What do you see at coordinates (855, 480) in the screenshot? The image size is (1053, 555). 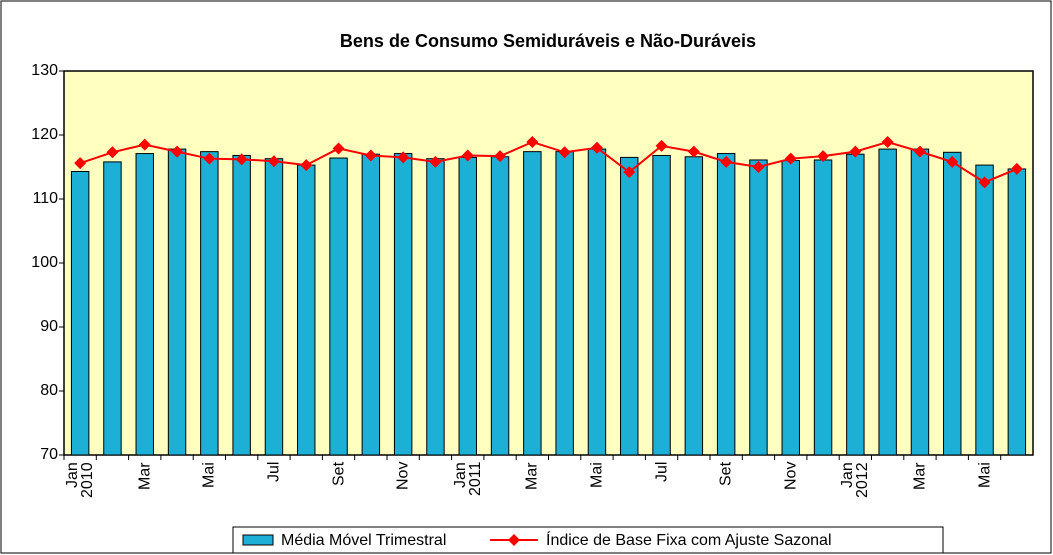 I see `x-tick-label: Jan 2012` at bounding box center [855, 480].